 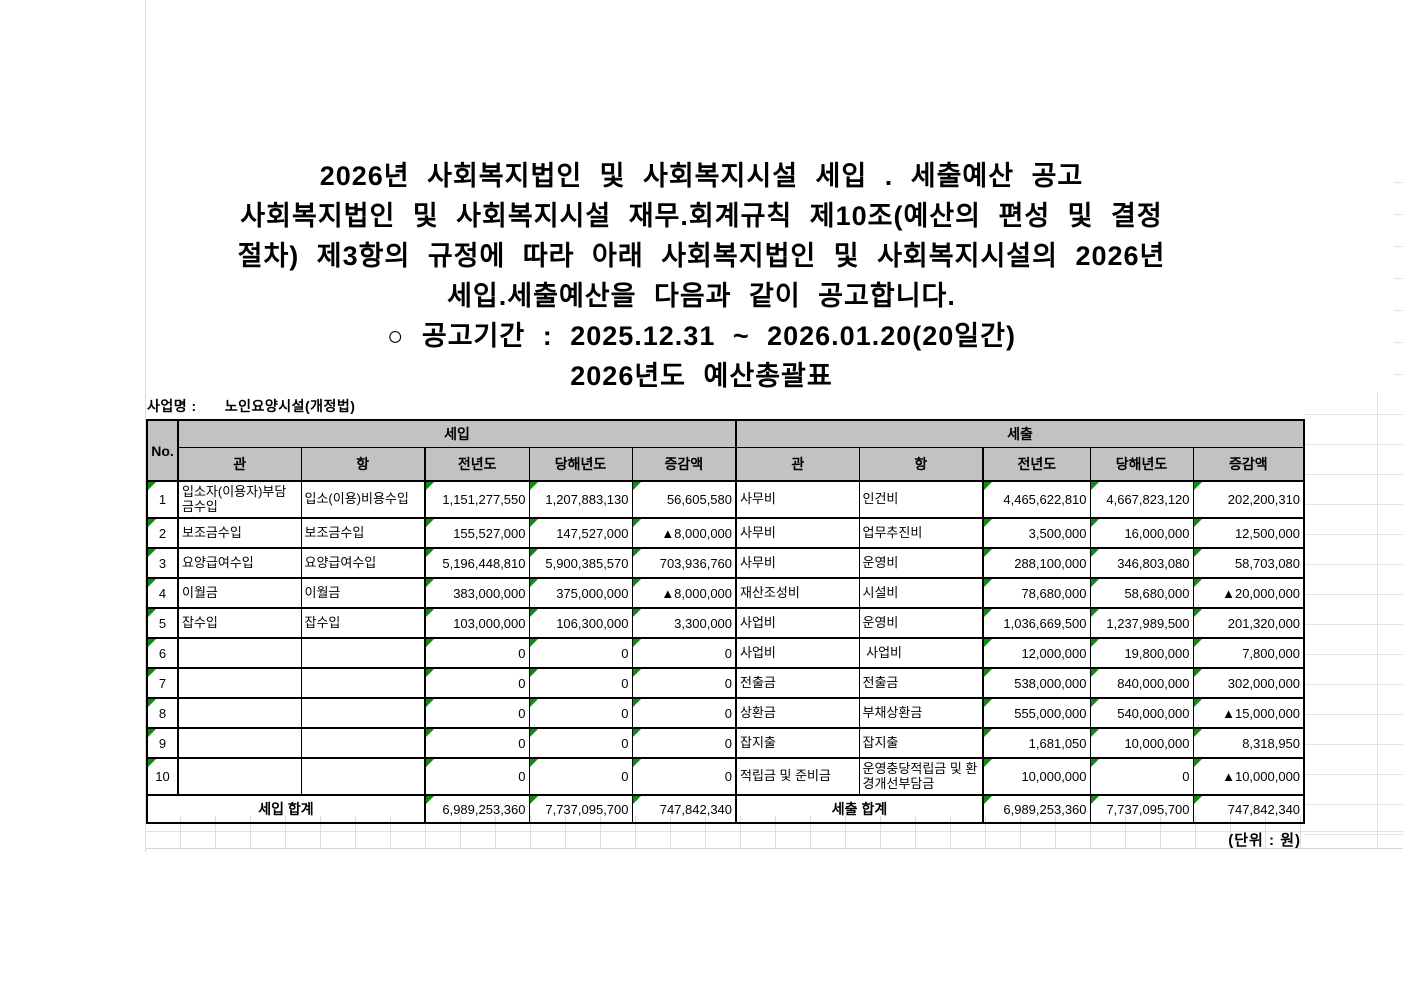 What do you see at coordinates (859, 809) in the screenshot?
I see `expense-total-label: 세출 합계` at bounding box center [859, 809].